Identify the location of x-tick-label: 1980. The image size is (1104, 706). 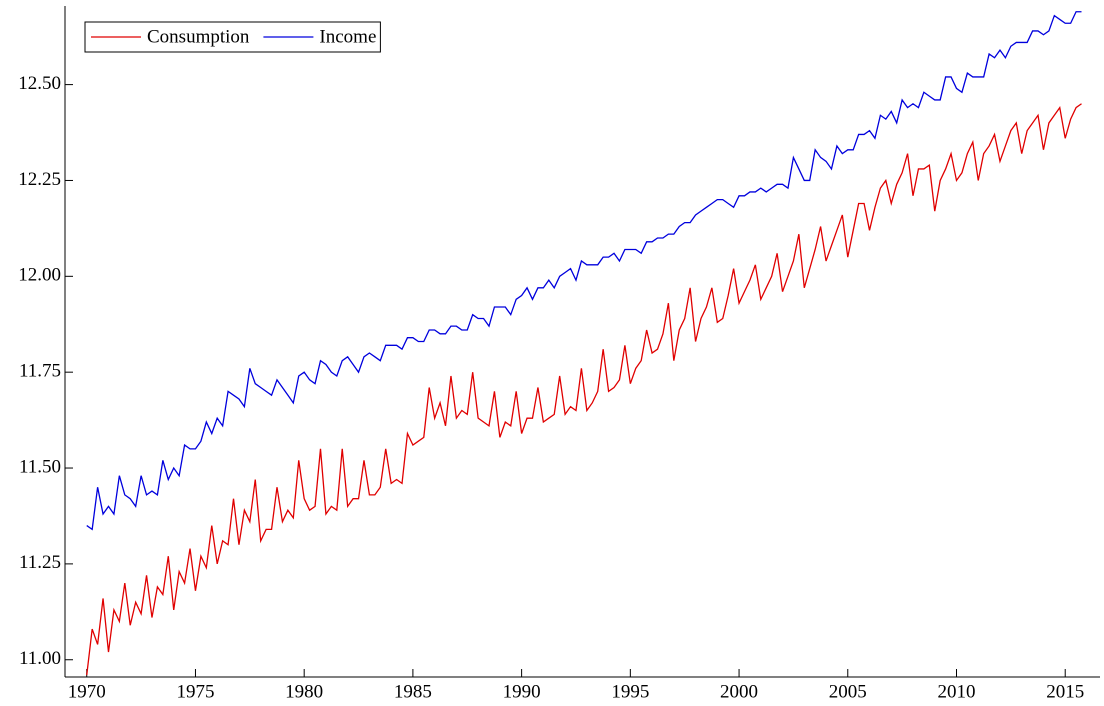
(304, 691).